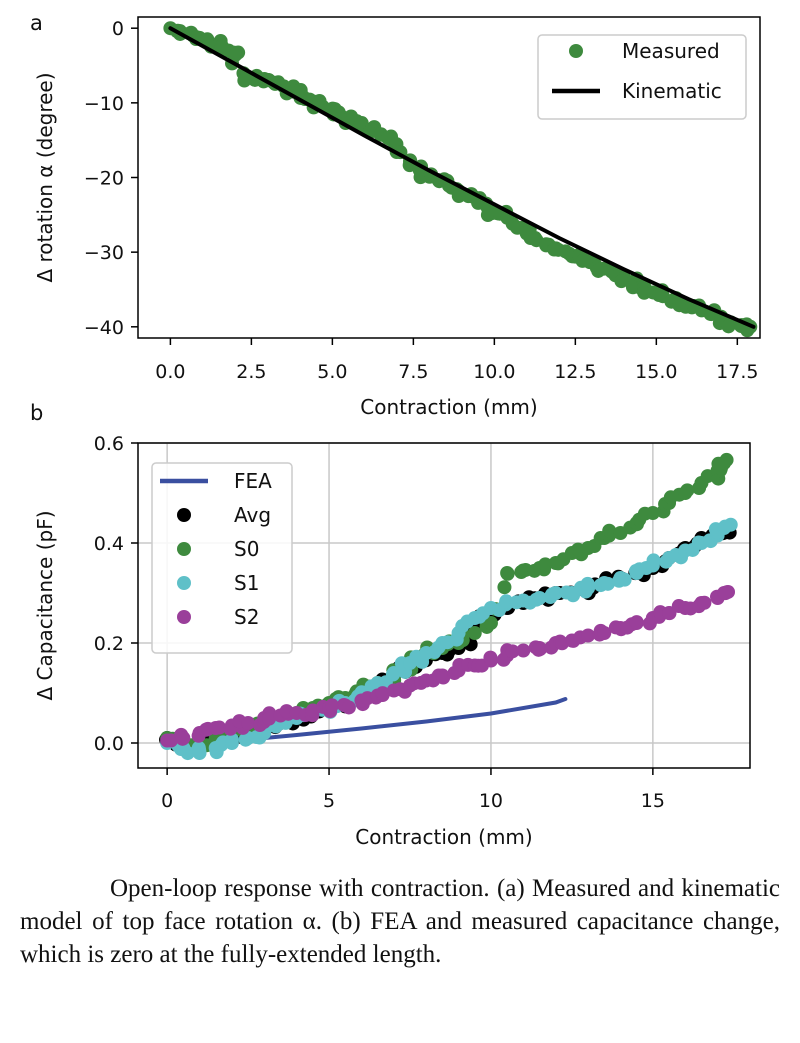 The height and width of the screenshot is (1043, 800). I want to click on y-axis-title: Δ Capacitance (pF), so click(45, 606).